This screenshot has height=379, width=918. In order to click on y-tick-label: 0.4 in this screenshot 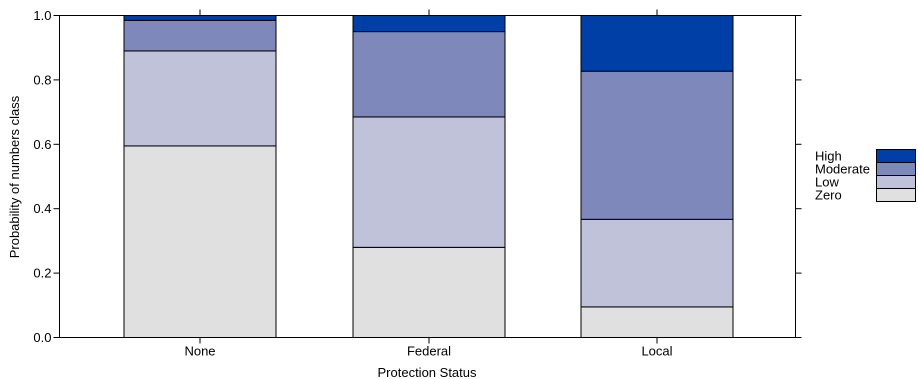, I will do `click(42, 208)`.